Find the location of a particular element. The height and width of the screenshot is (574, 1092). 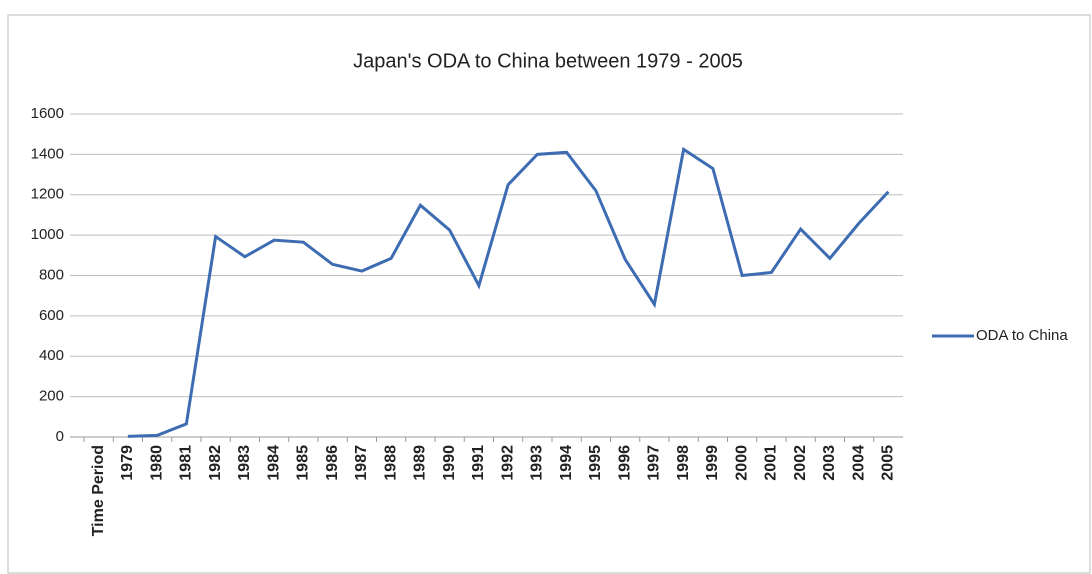

x-tick-label: 1991 is located at coordinates (478, 463).